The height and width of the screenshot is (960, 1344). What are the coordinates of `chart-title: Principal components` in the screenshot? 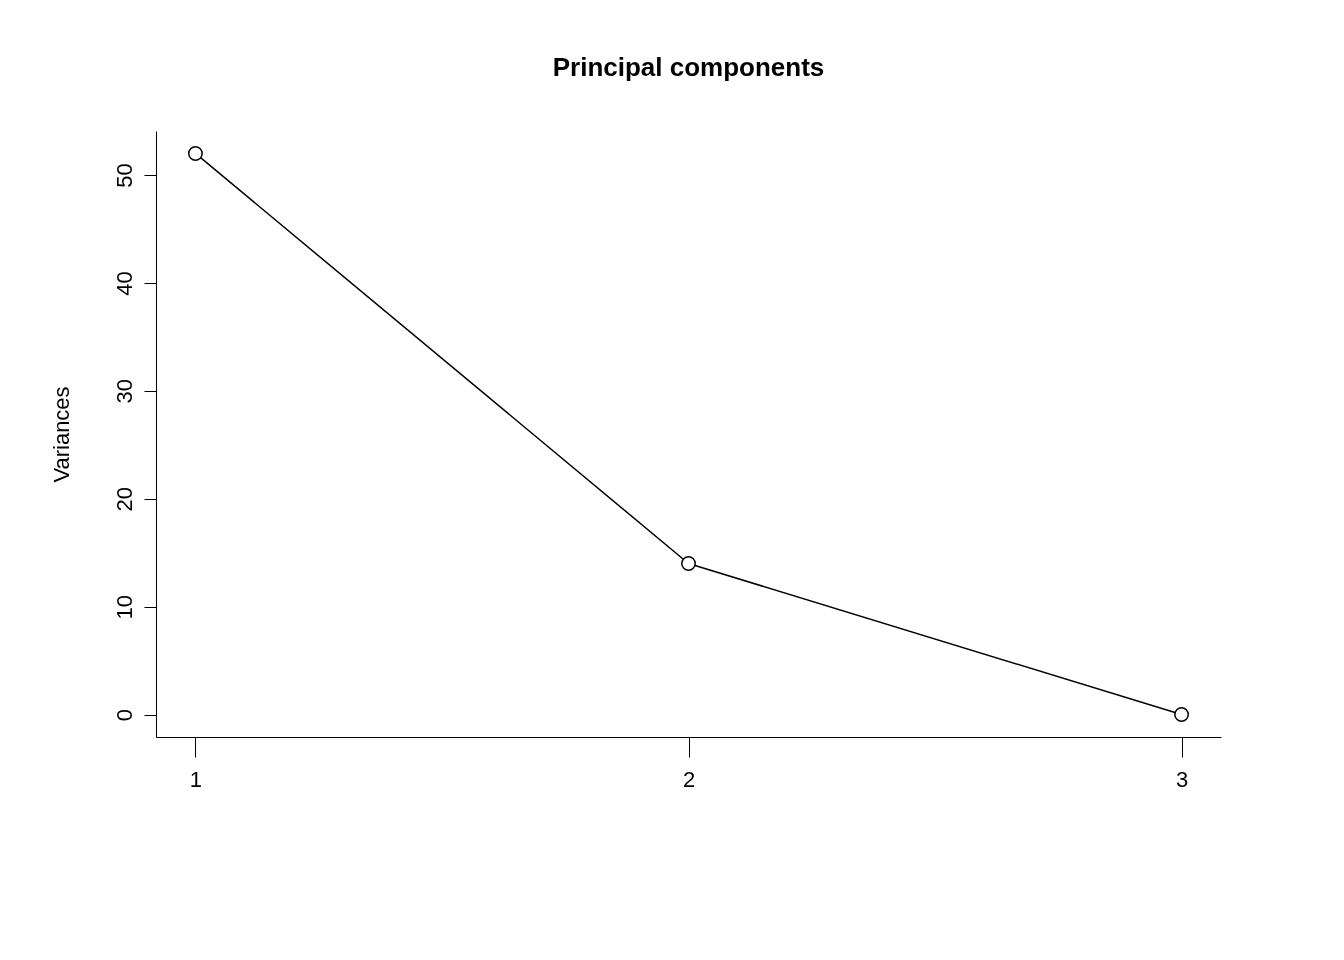 It's located at (688, 67).